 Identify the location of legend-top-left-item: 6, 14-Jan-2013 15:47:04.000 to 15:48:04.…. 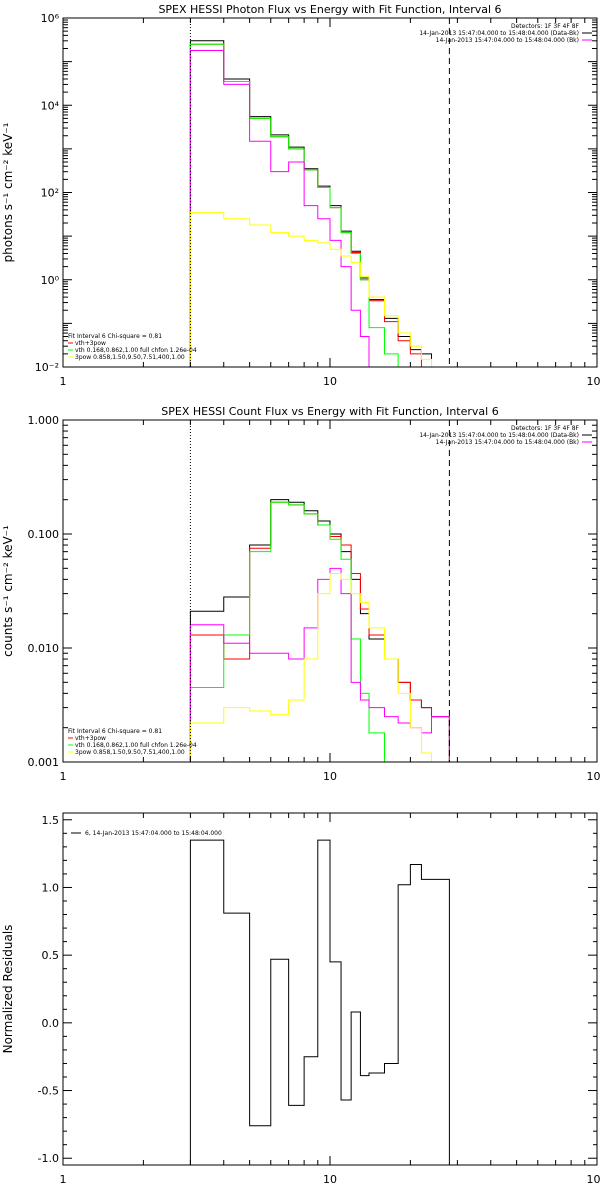
(153, 833).